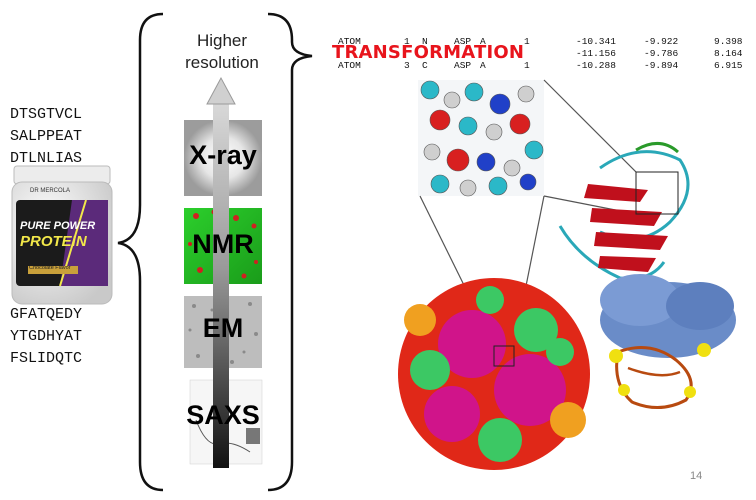 The image size is (756, 500). Describe the element at coordinates (46, 314) in the screenshot. I see `sequence-line: GFATQEDY` at that location.